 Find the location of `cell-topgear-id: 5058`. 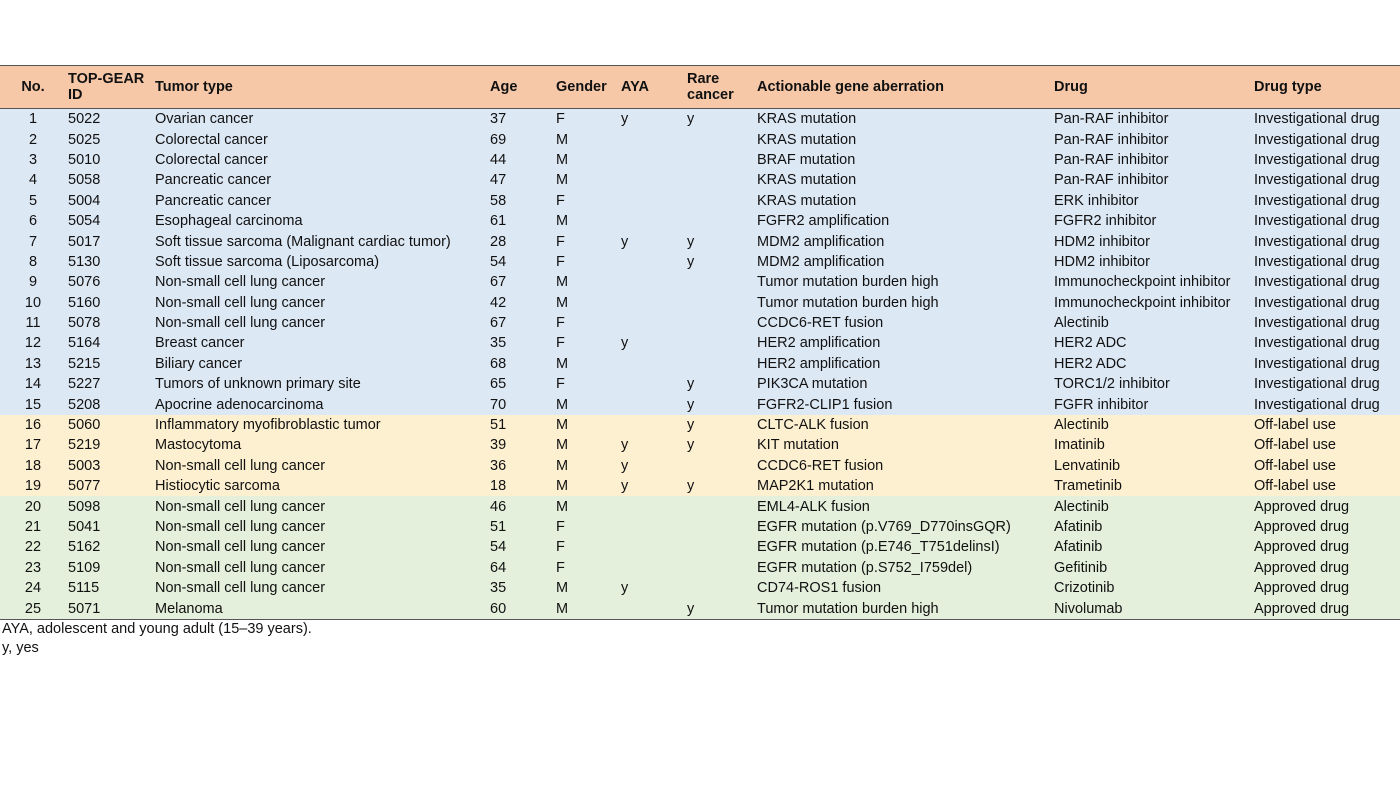

cell-topgear-id: 5058 is located at coordinates (84, 180).